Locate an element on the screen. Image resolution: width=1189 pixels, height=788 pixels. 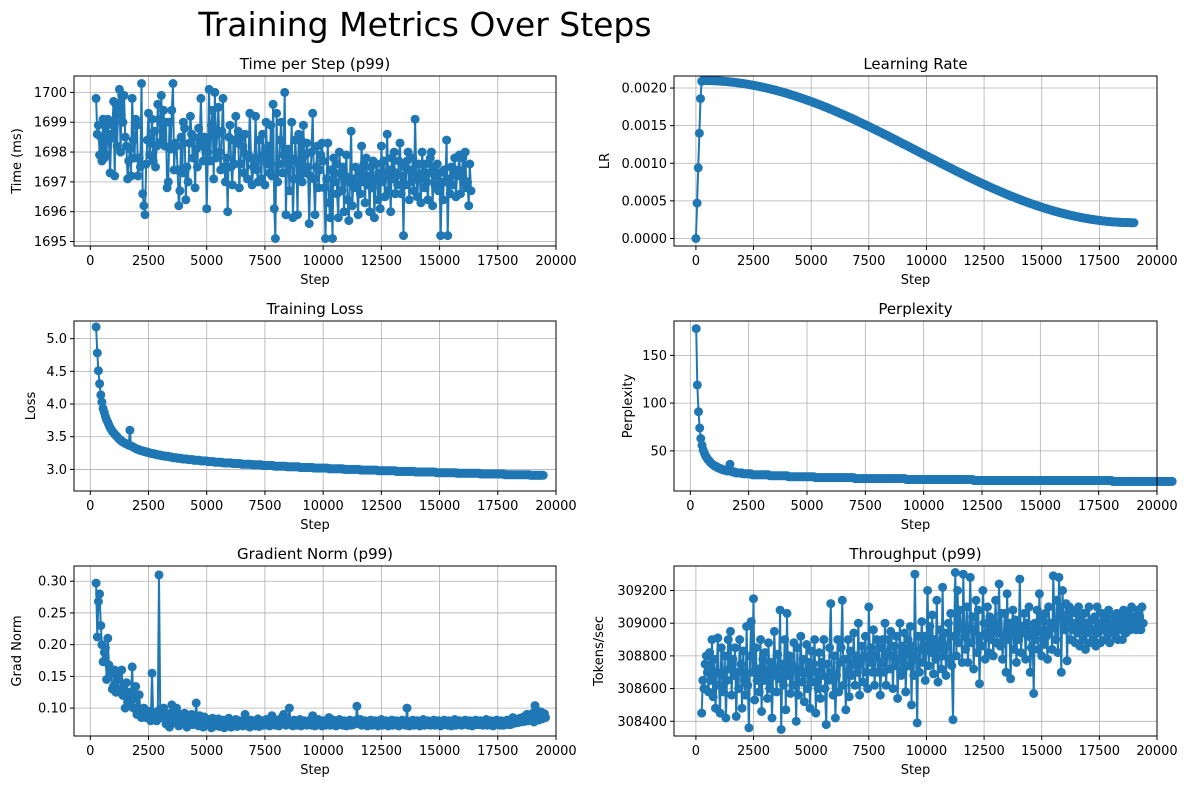
subplot-title: Learning Rate is located at coordinates (915, 64).